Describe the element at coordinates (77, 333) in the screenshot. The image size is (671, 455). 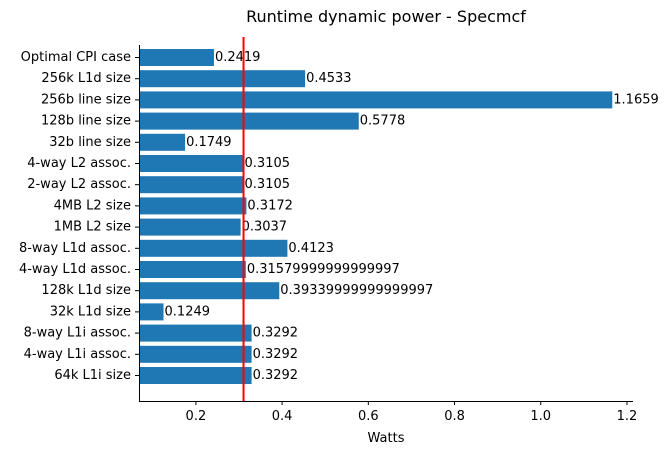
I see `y-tick-label: 8-way L1i assoc.` at that location.